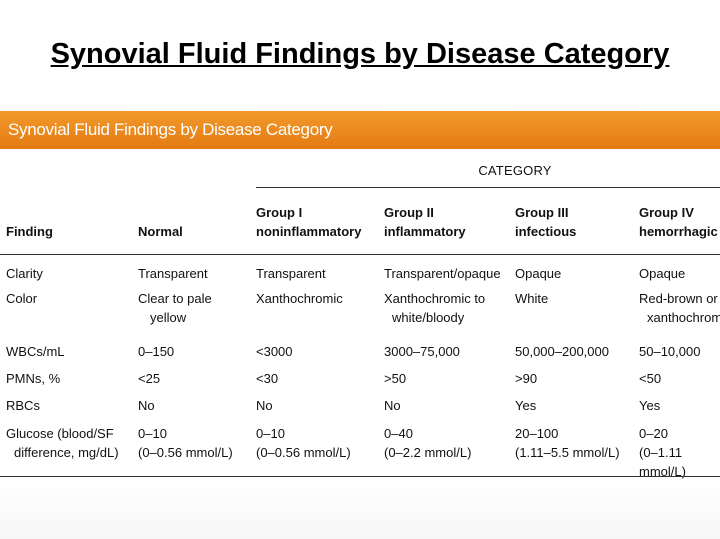 Image resolution: width=720 pixels, height=539 pixels. What do you see at coordinates (650, 378) in the screenshot?
I see `cell-text: <50` at bounding box center [650, 378].